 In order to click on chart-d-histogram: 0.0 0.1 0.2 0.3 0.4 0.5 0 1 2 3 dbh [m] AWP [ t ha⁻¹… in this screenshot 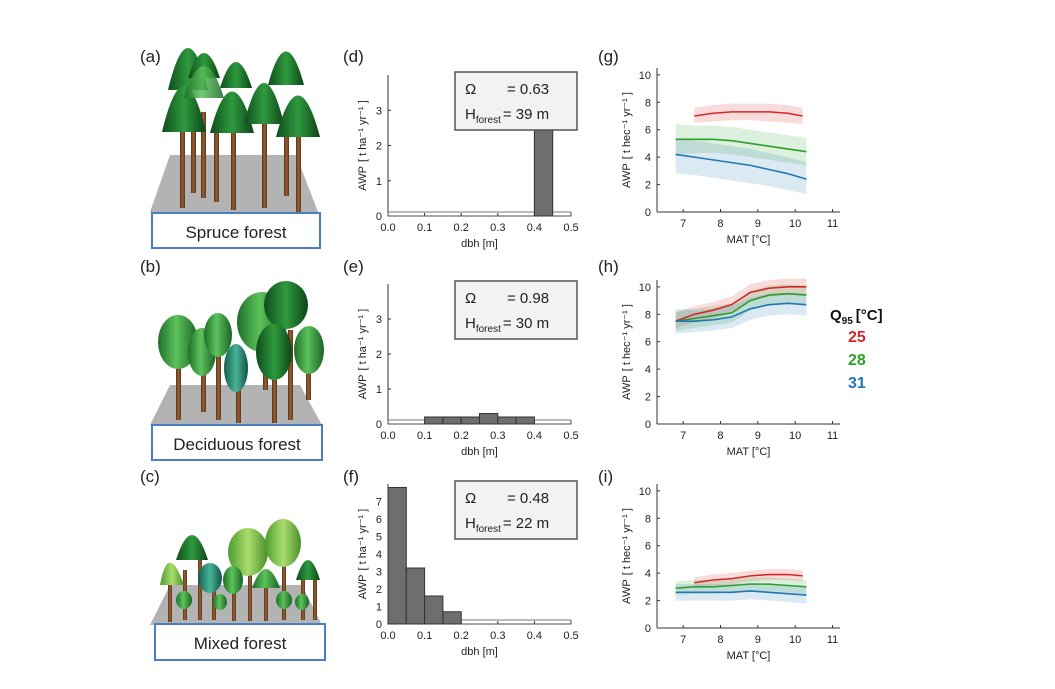, I will do `click(468, 160)`.